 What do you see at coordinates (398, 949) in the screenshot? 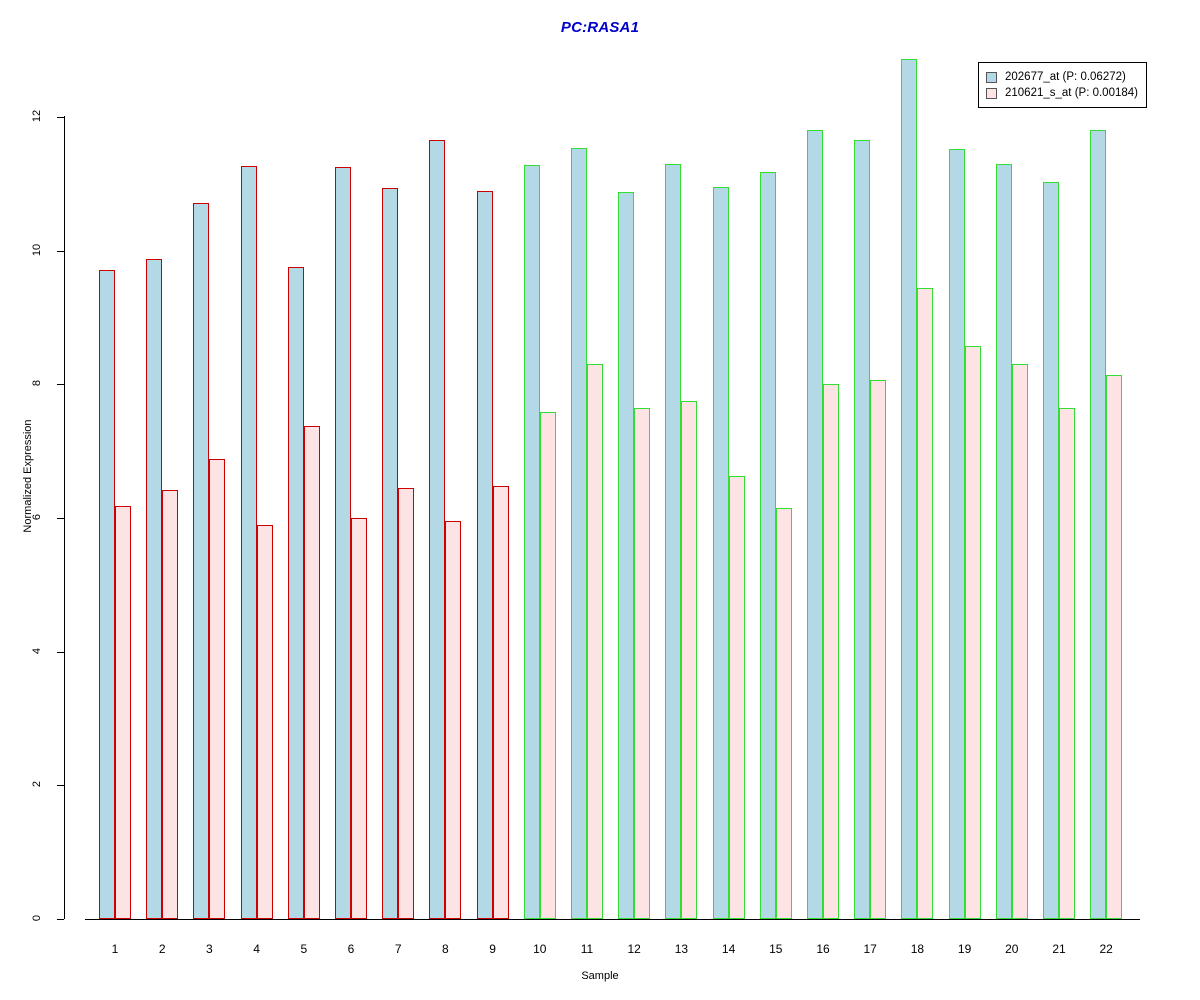
I see `x-tick-label: 7` at bounding box center [398, 949].